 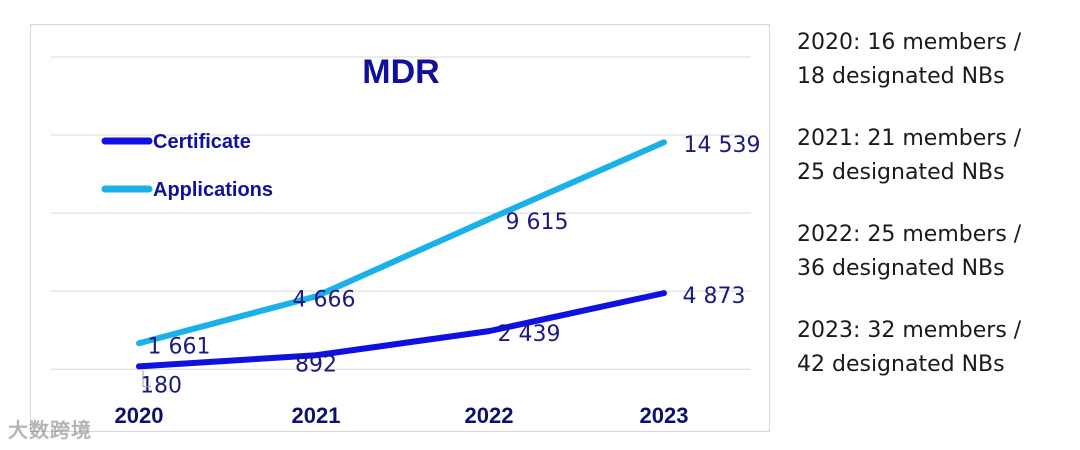 I want to click on x-tick-label: 2022, so click(x=489, y=415).